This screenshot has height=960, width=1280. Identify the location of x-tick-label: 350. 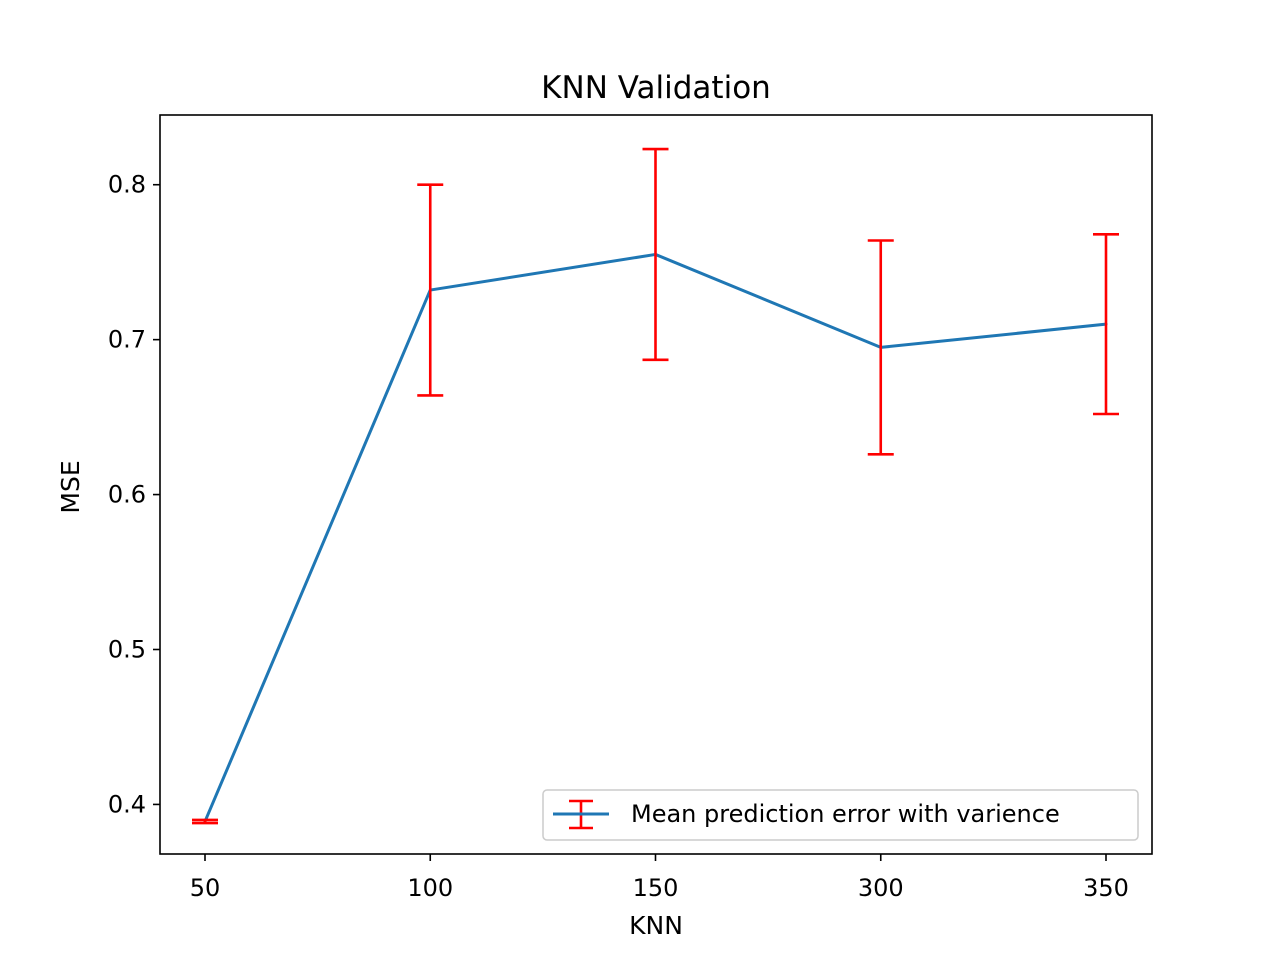
(1106, 888).